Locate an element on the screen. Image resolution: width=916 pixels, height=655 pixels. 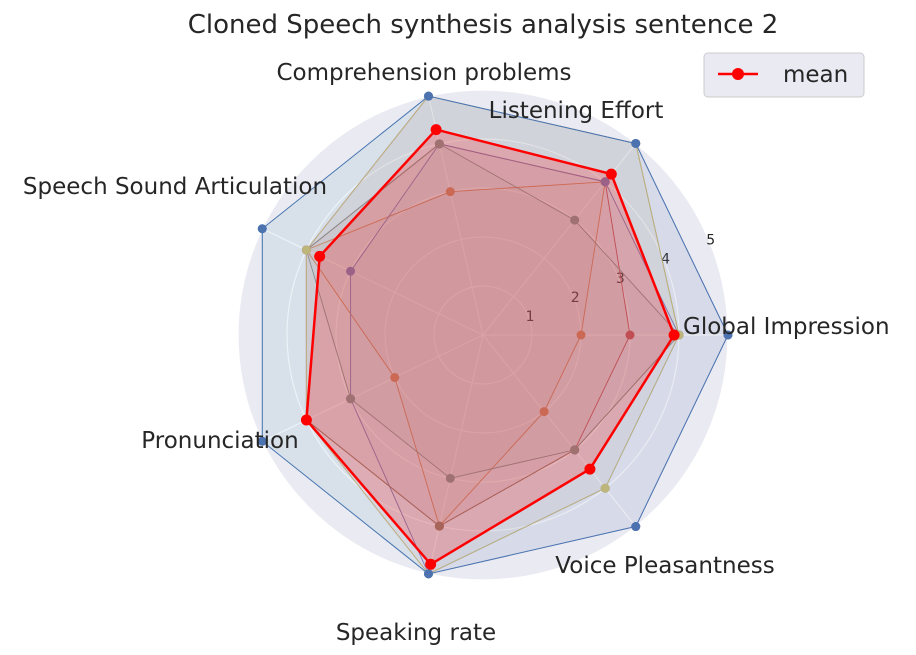
axis-label-4: Speech Sound Articulation is located at coordinates (175, 187).